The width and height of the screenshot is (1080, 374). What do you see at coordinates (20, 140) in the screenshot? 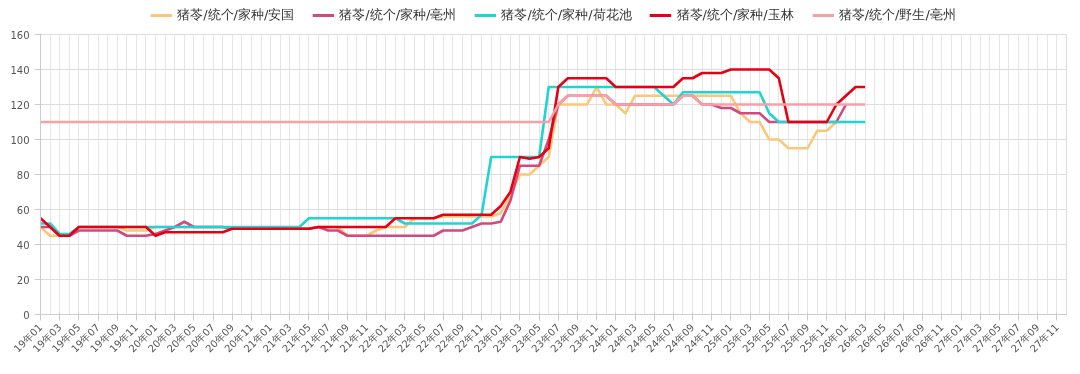
I see `y-tick-label: 100` at bounding box center [20, 140].